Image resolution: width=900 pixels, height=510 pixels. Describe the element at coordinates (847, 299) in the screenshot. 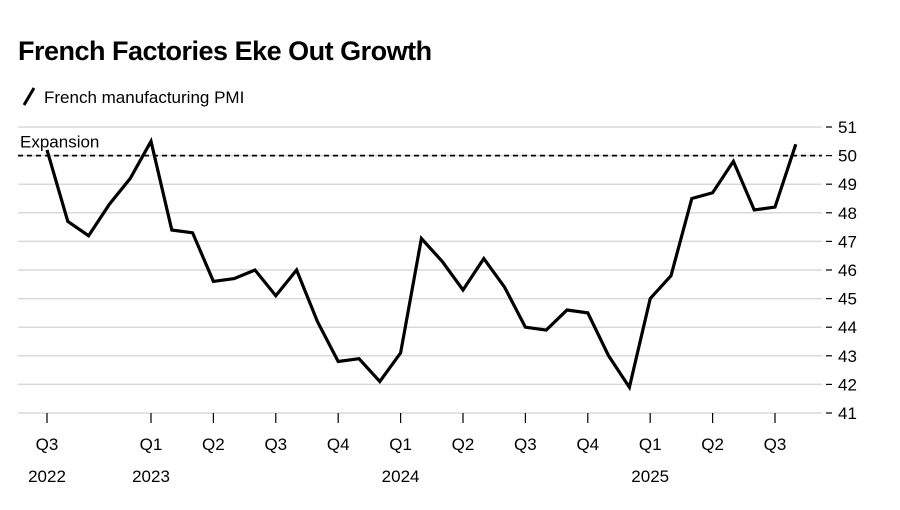

I see `y-tick-label: 45` at that location.